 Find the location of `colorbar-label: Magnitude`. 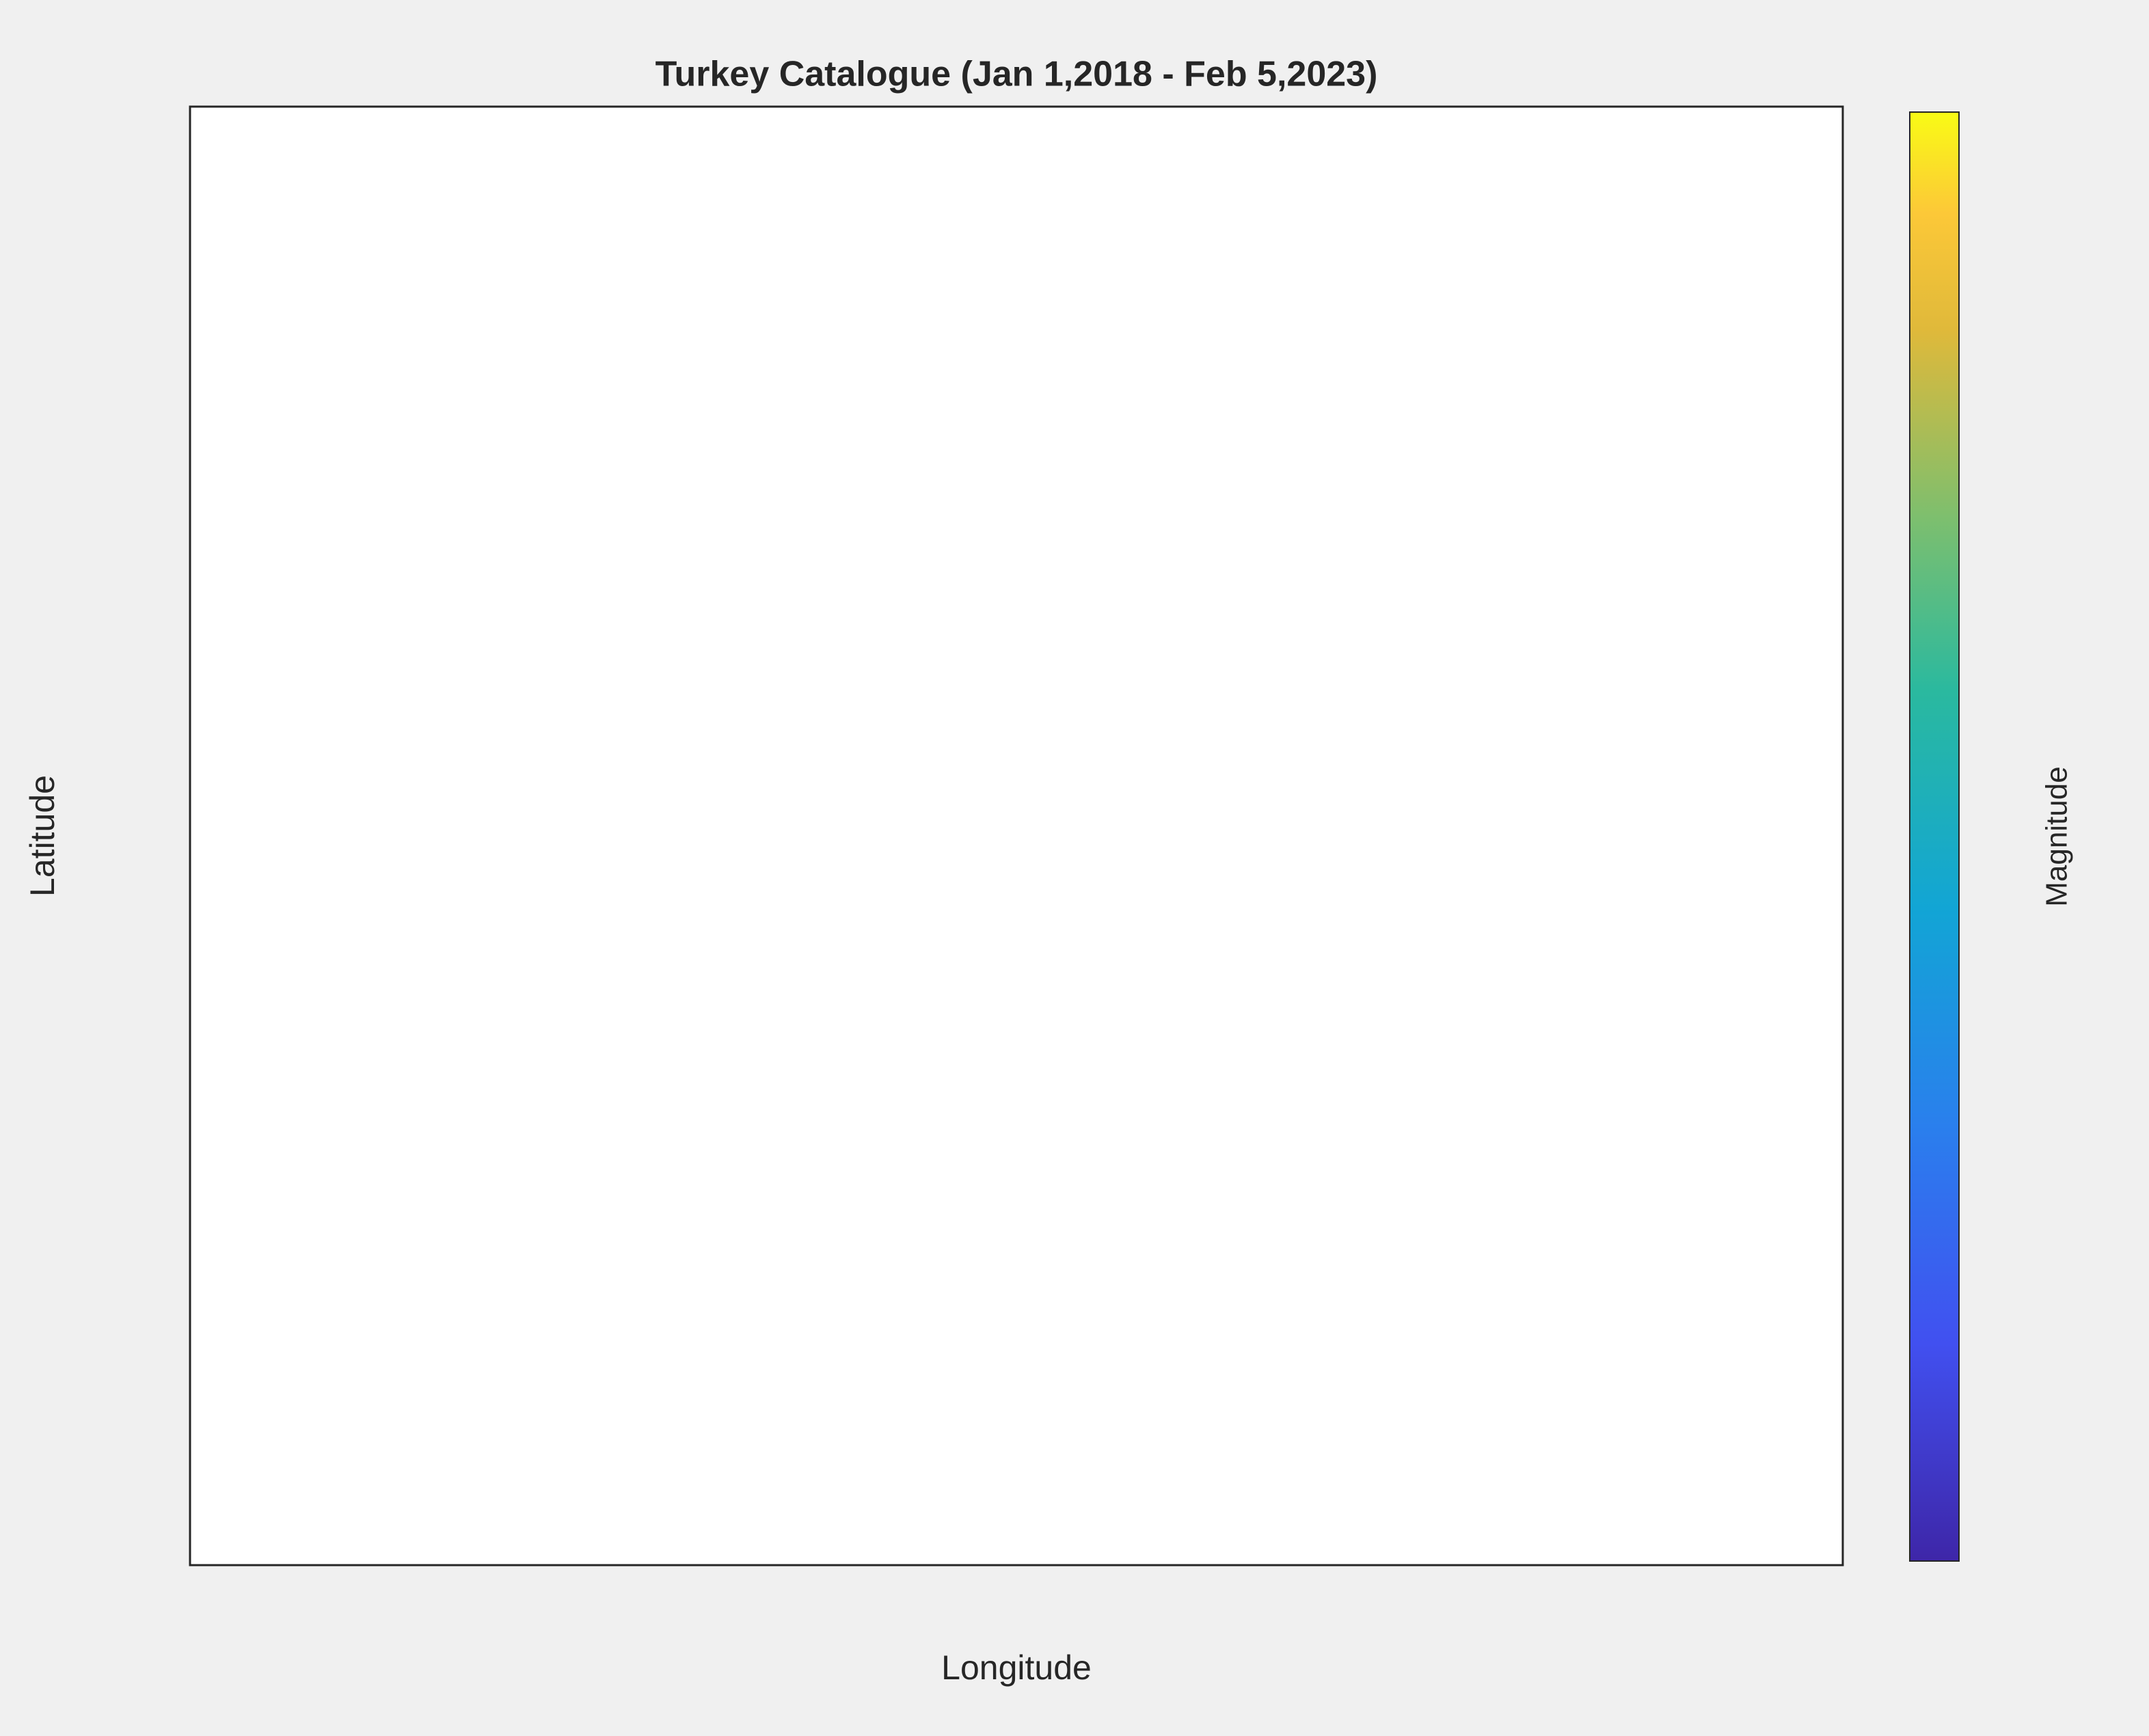

colorbar-label: Magnitude is located at coordinates (2057, 836).